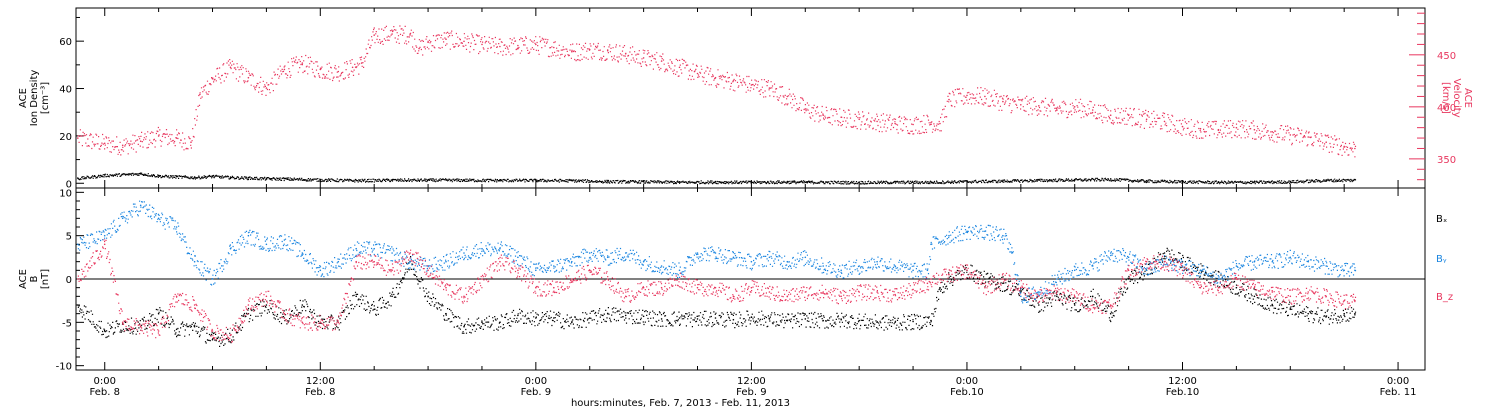  What do you see at coordinates (23, 98) in the screenshot?
I see `density-axis-label-line: ACE` at bounding box center [23, 98].